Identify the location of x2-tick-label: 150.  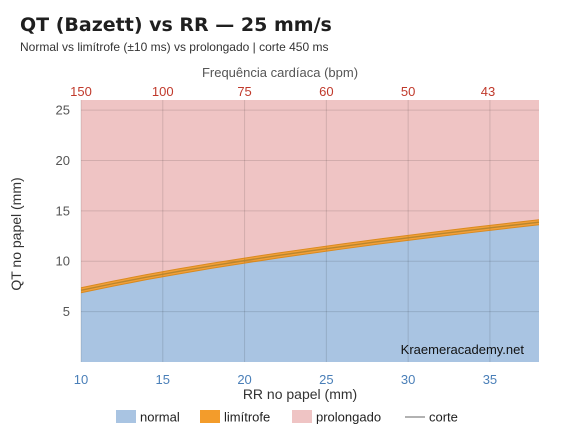
(81, 91).